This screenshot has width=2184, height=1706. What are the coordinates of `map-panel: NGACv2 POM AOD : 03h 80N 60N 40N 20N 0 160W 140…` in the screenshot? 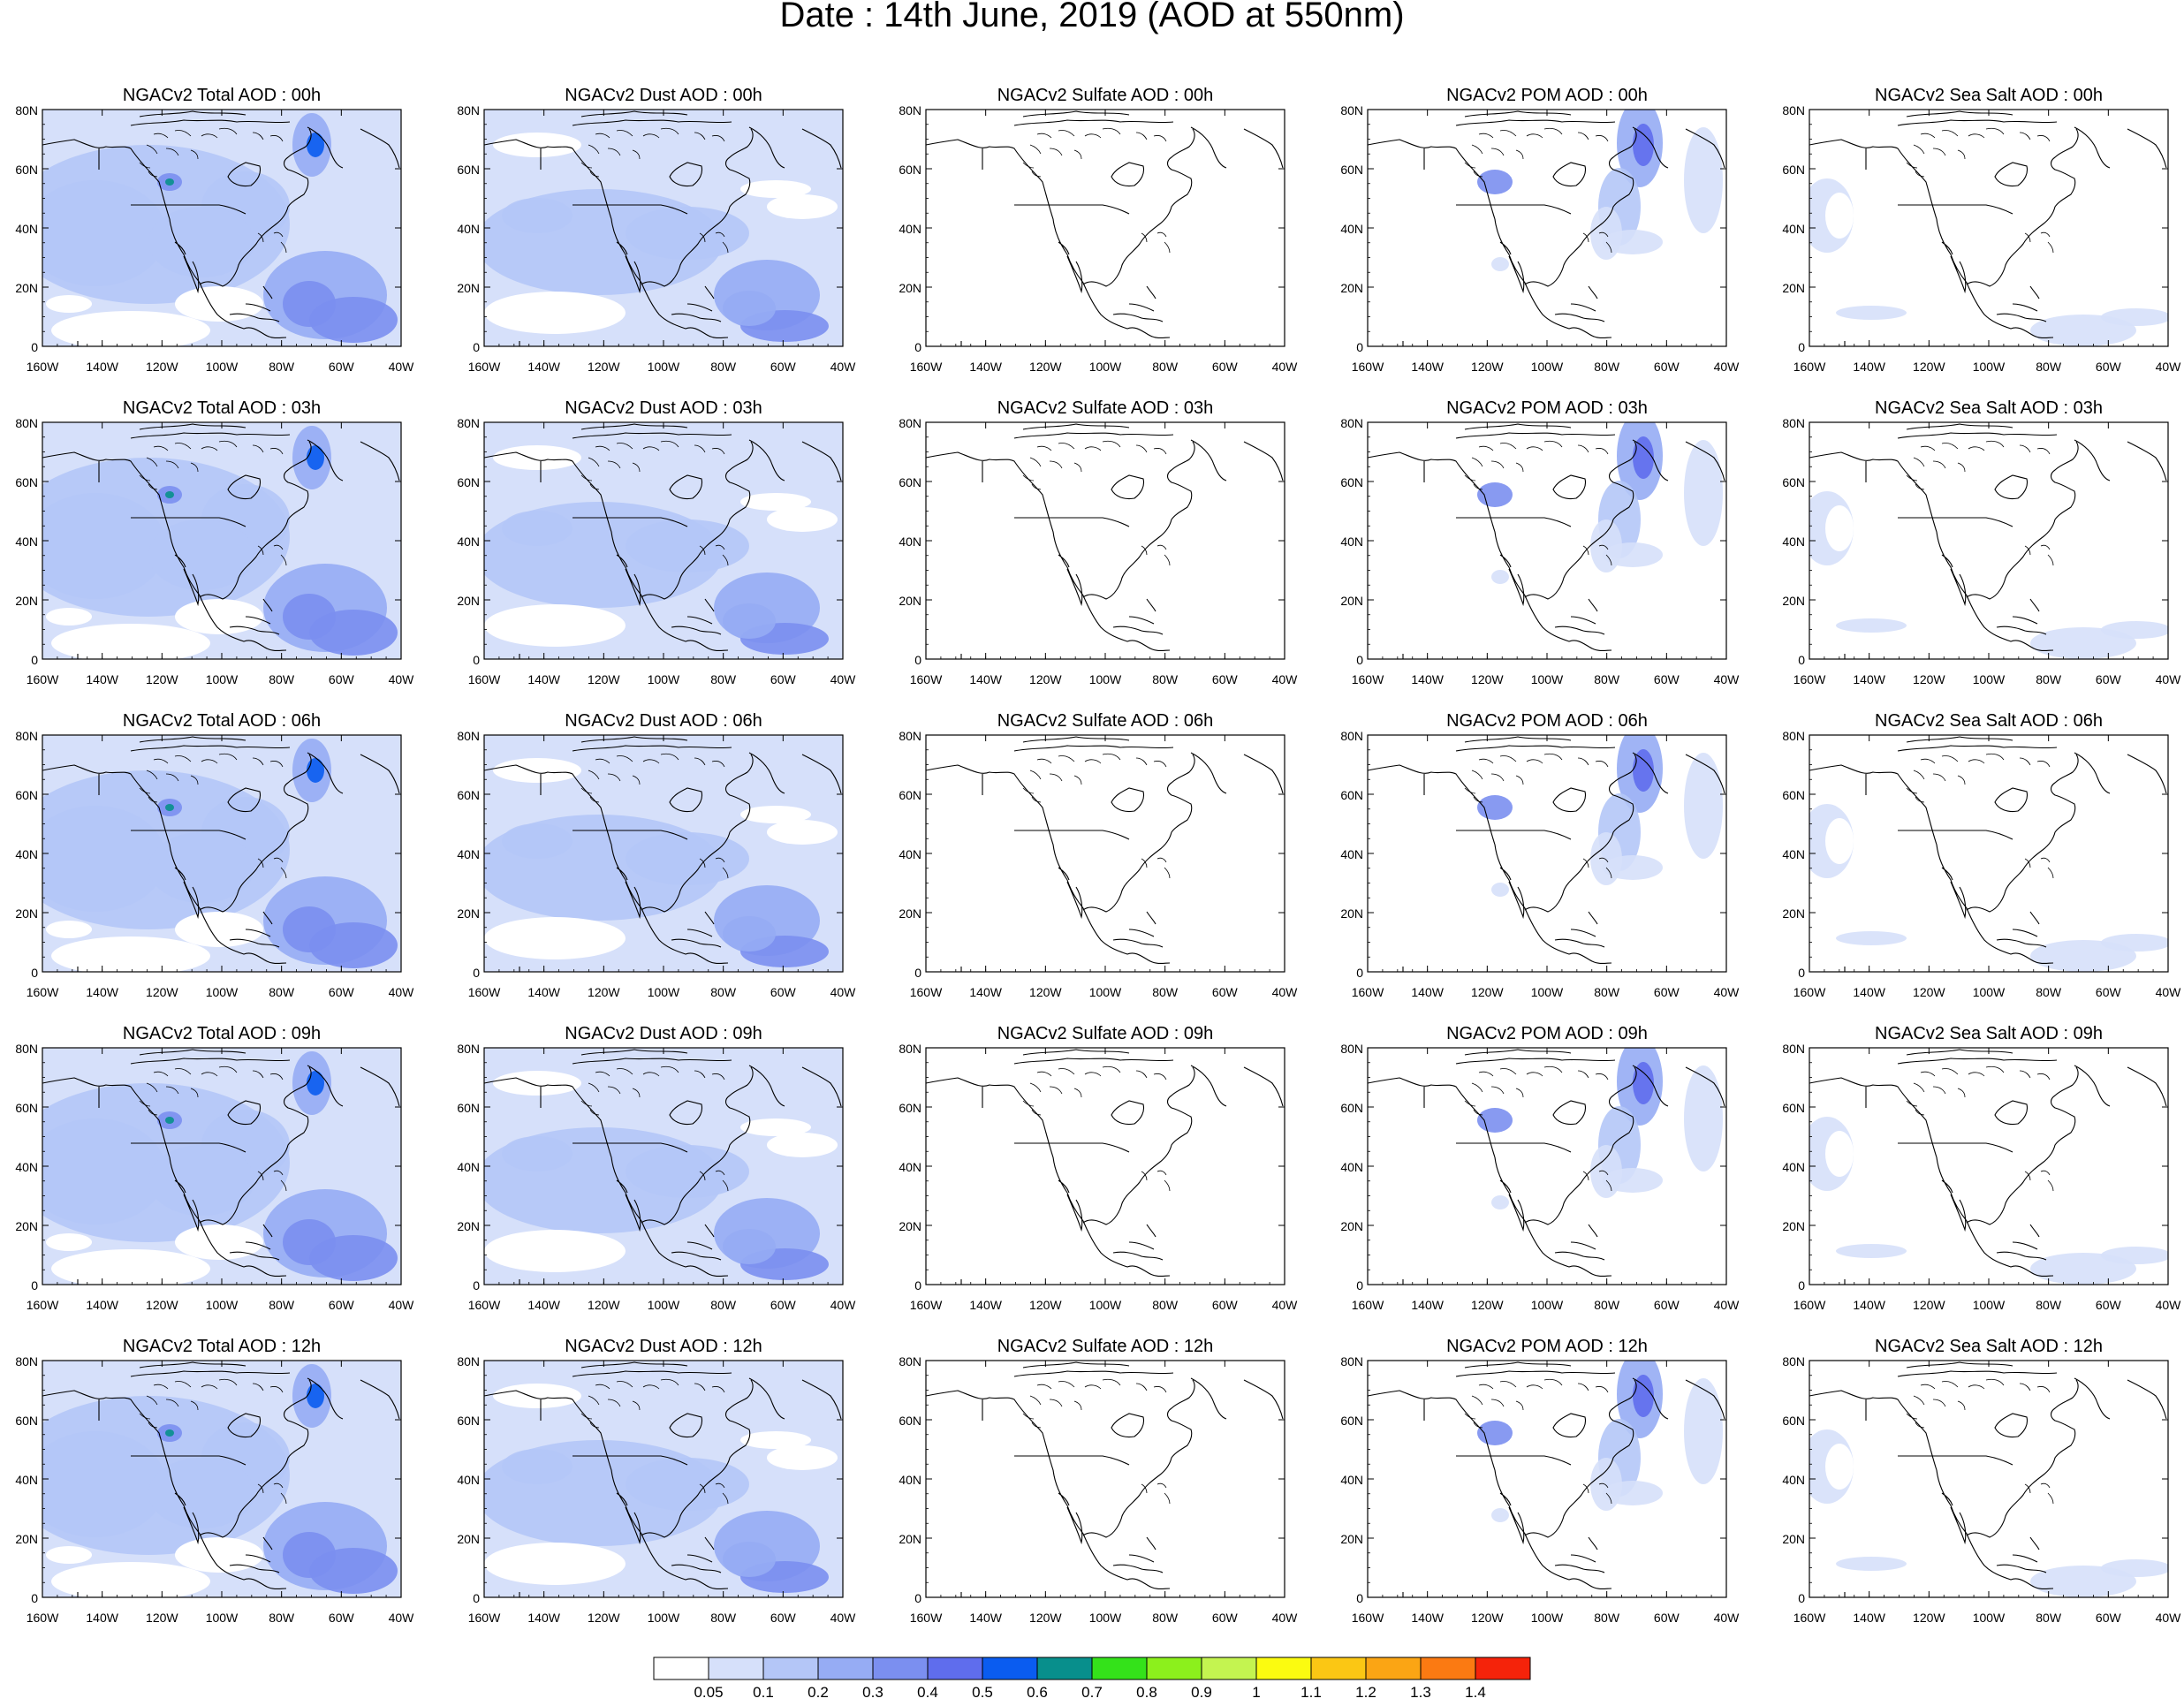 It's located at (1540, 542).